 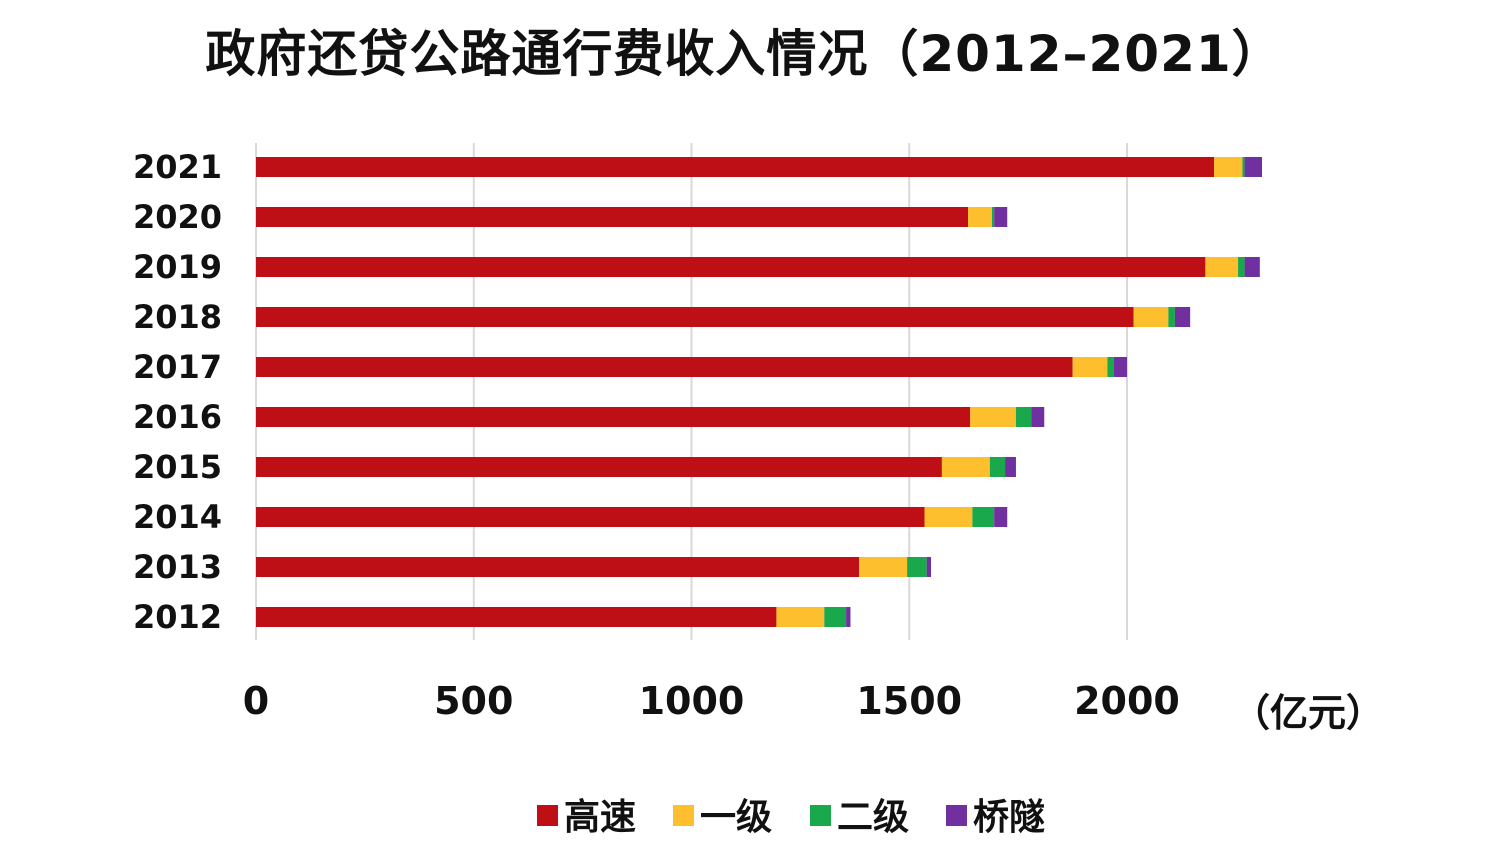 I want to click on x-tick-label: 2000, so click(x=1127, y=701).